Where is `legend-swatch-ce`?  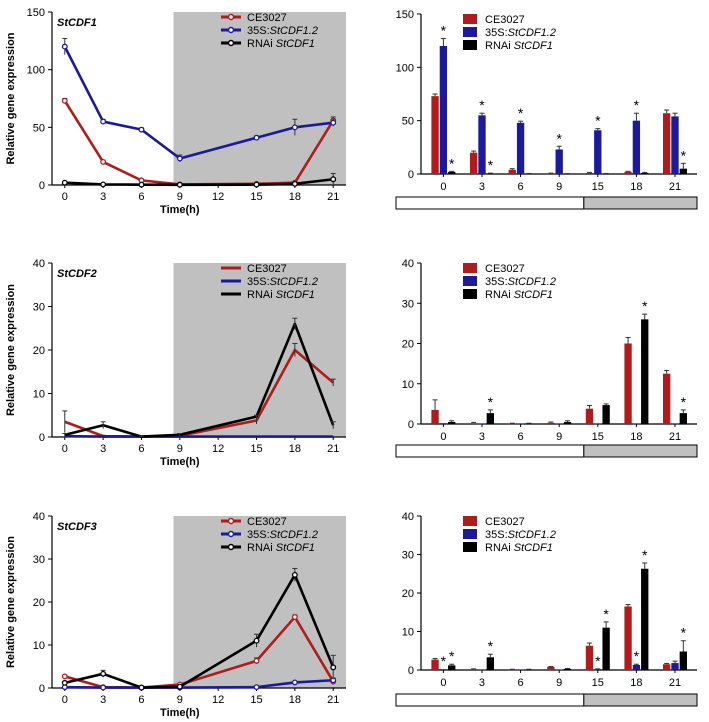 legend-swatch-ce is located at coordinates (470, 19).